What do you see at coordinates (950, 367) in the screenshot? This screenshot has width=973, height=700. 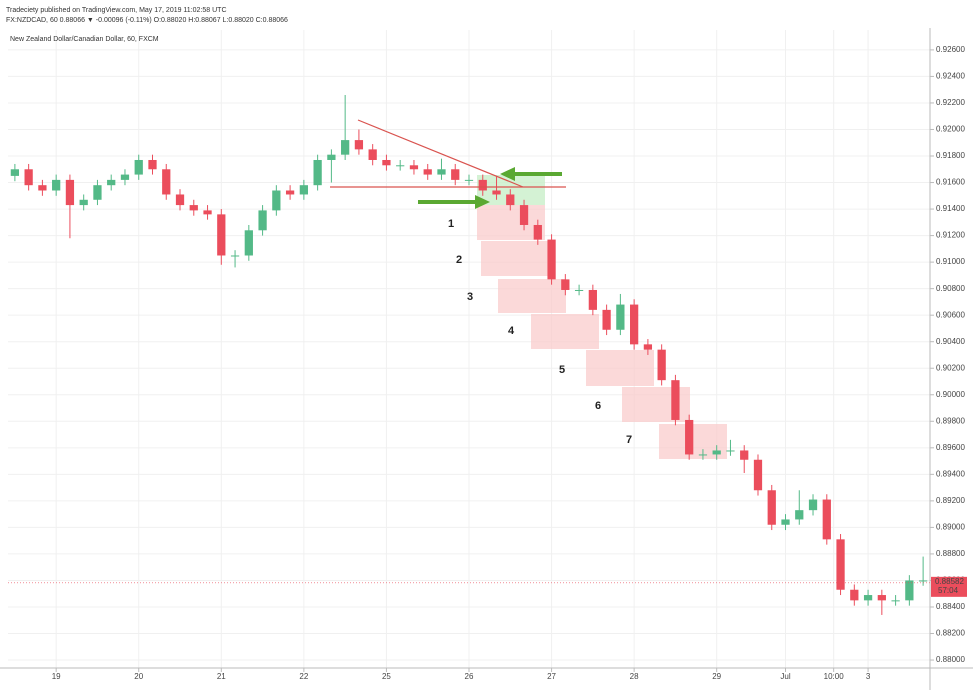 I see `y-tick-label: 0.90200` at bounding box center [950, 367].